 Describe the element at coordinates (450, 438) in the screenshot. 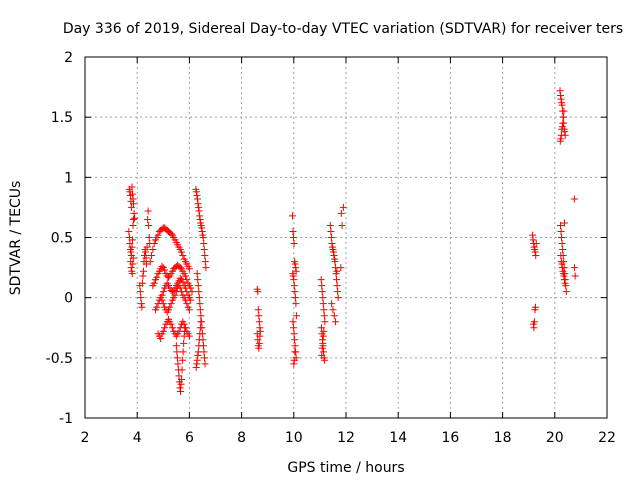

I see `x-tick-label: 16` at that location.